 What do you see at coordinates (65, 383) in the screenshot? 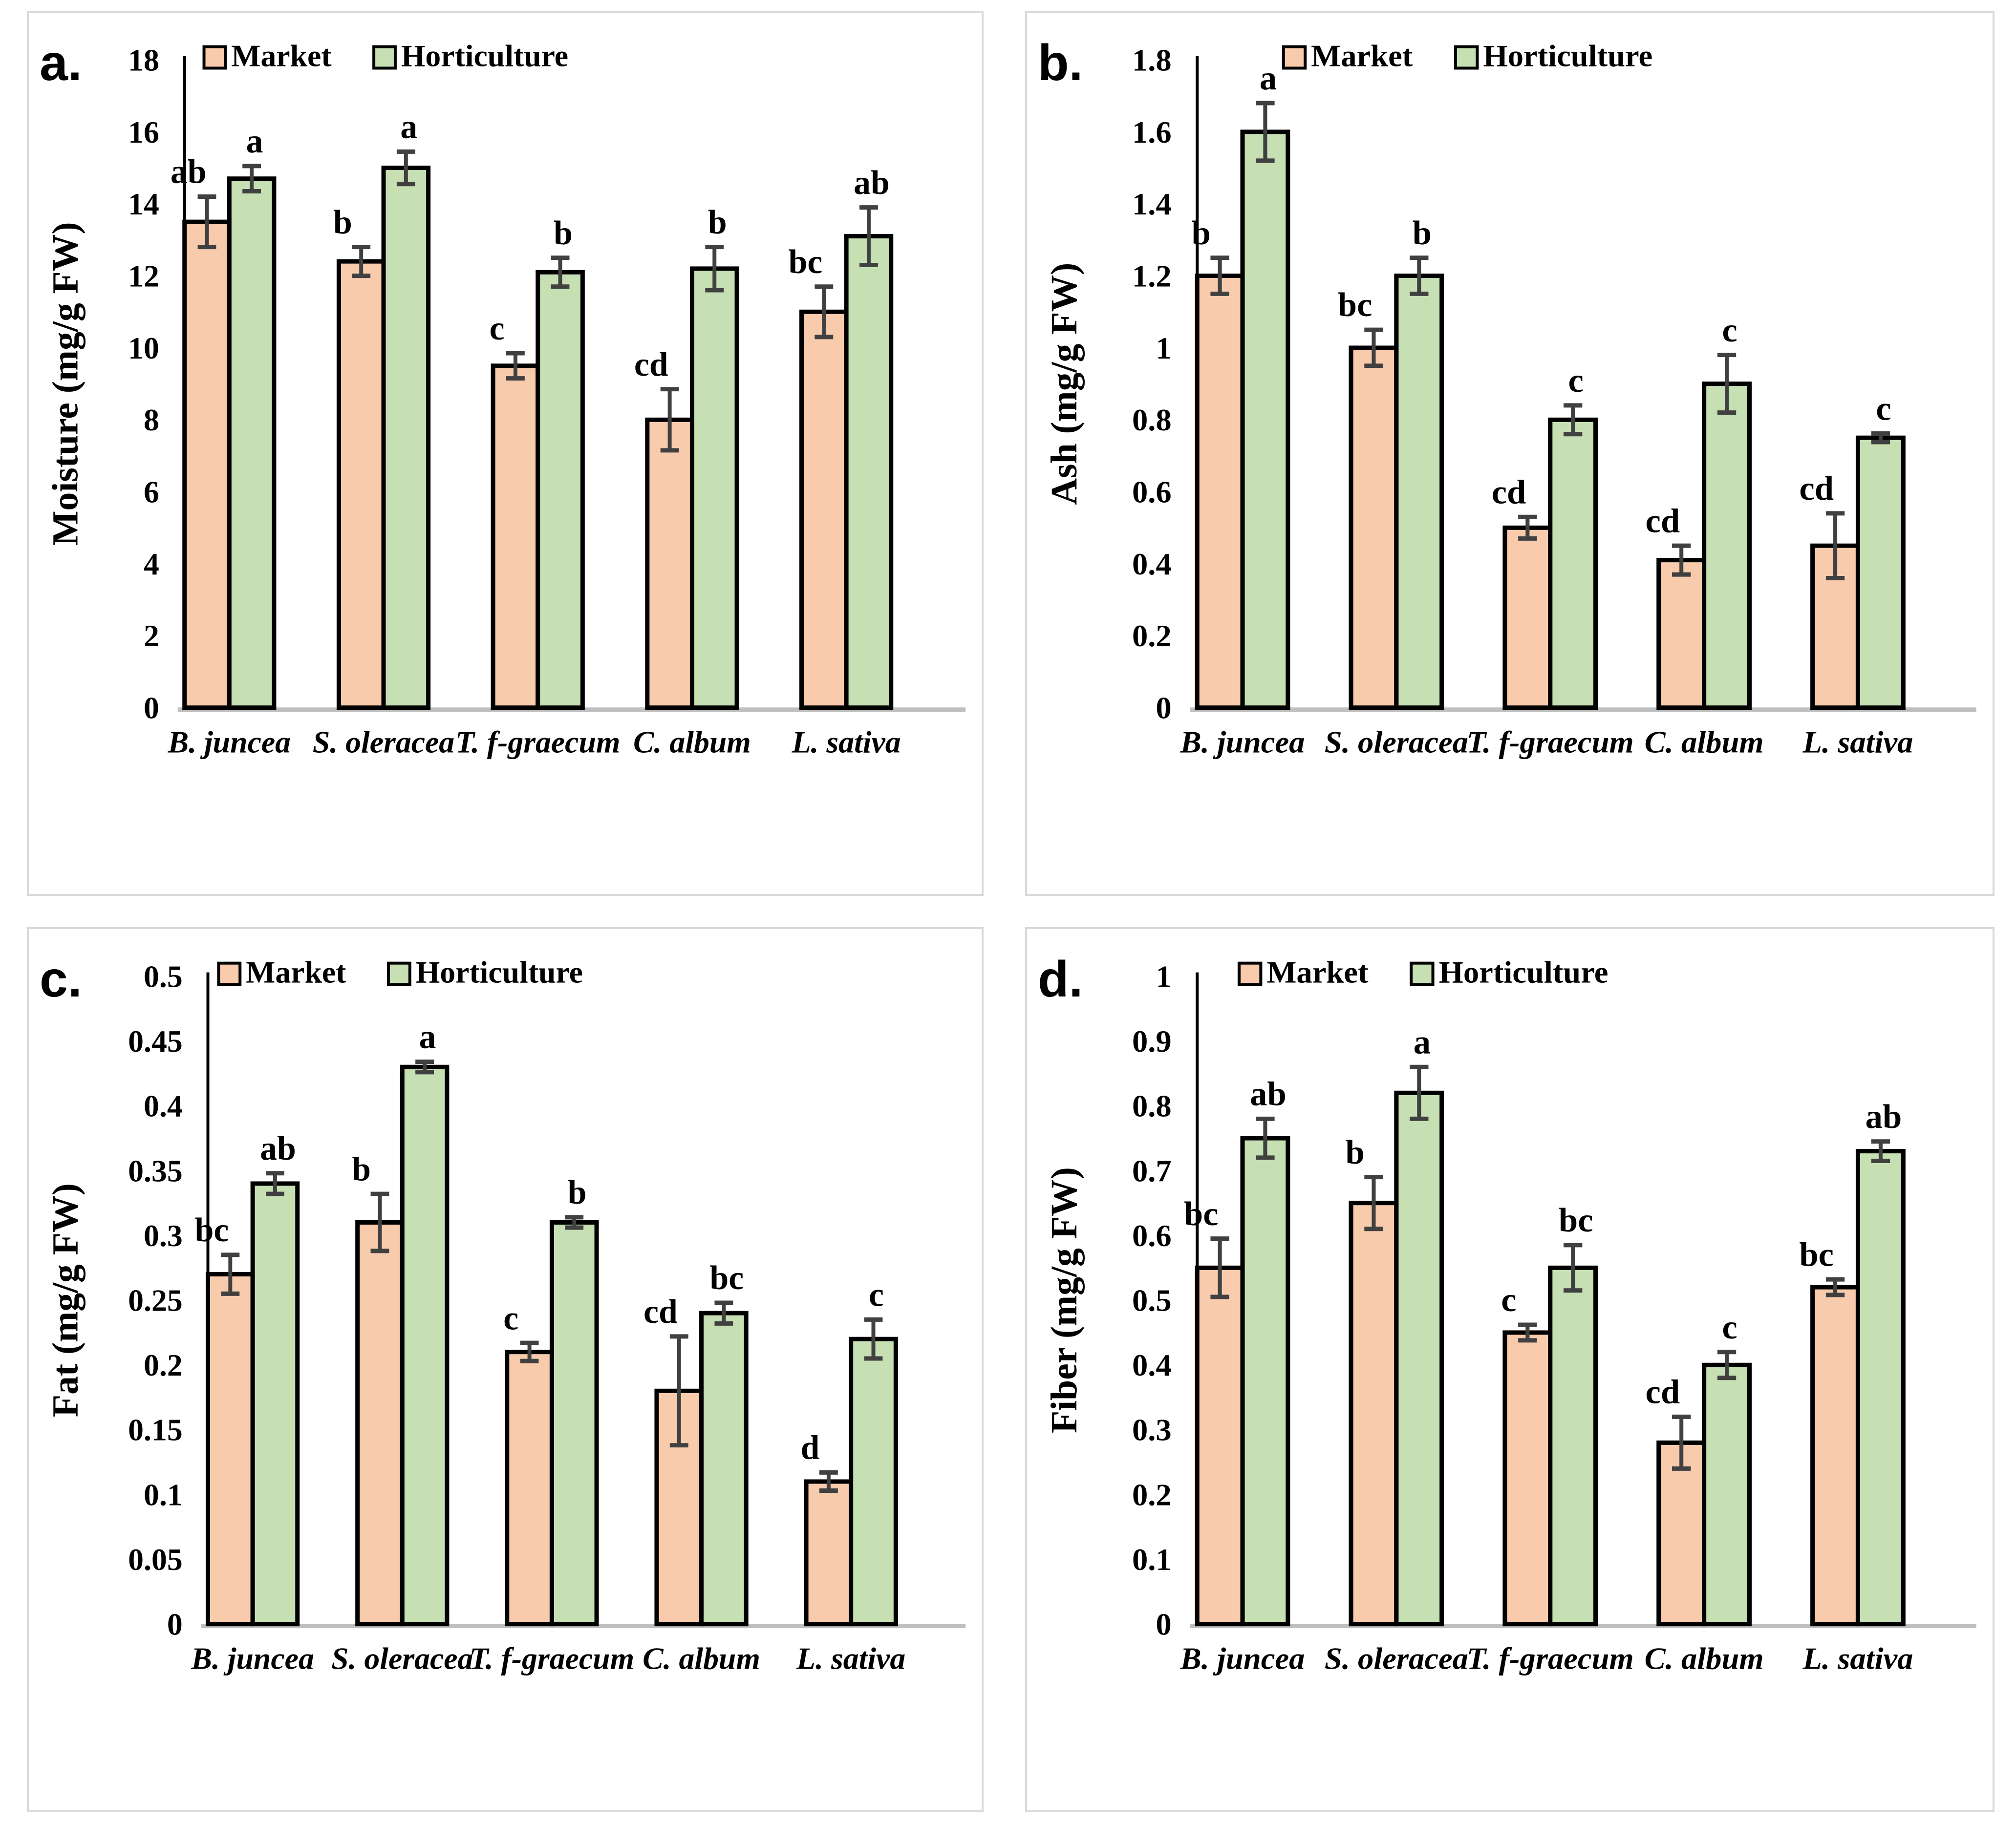
I see `y-axis-title: Moisture (mg/g FW)` at bounding box center [65, 383].